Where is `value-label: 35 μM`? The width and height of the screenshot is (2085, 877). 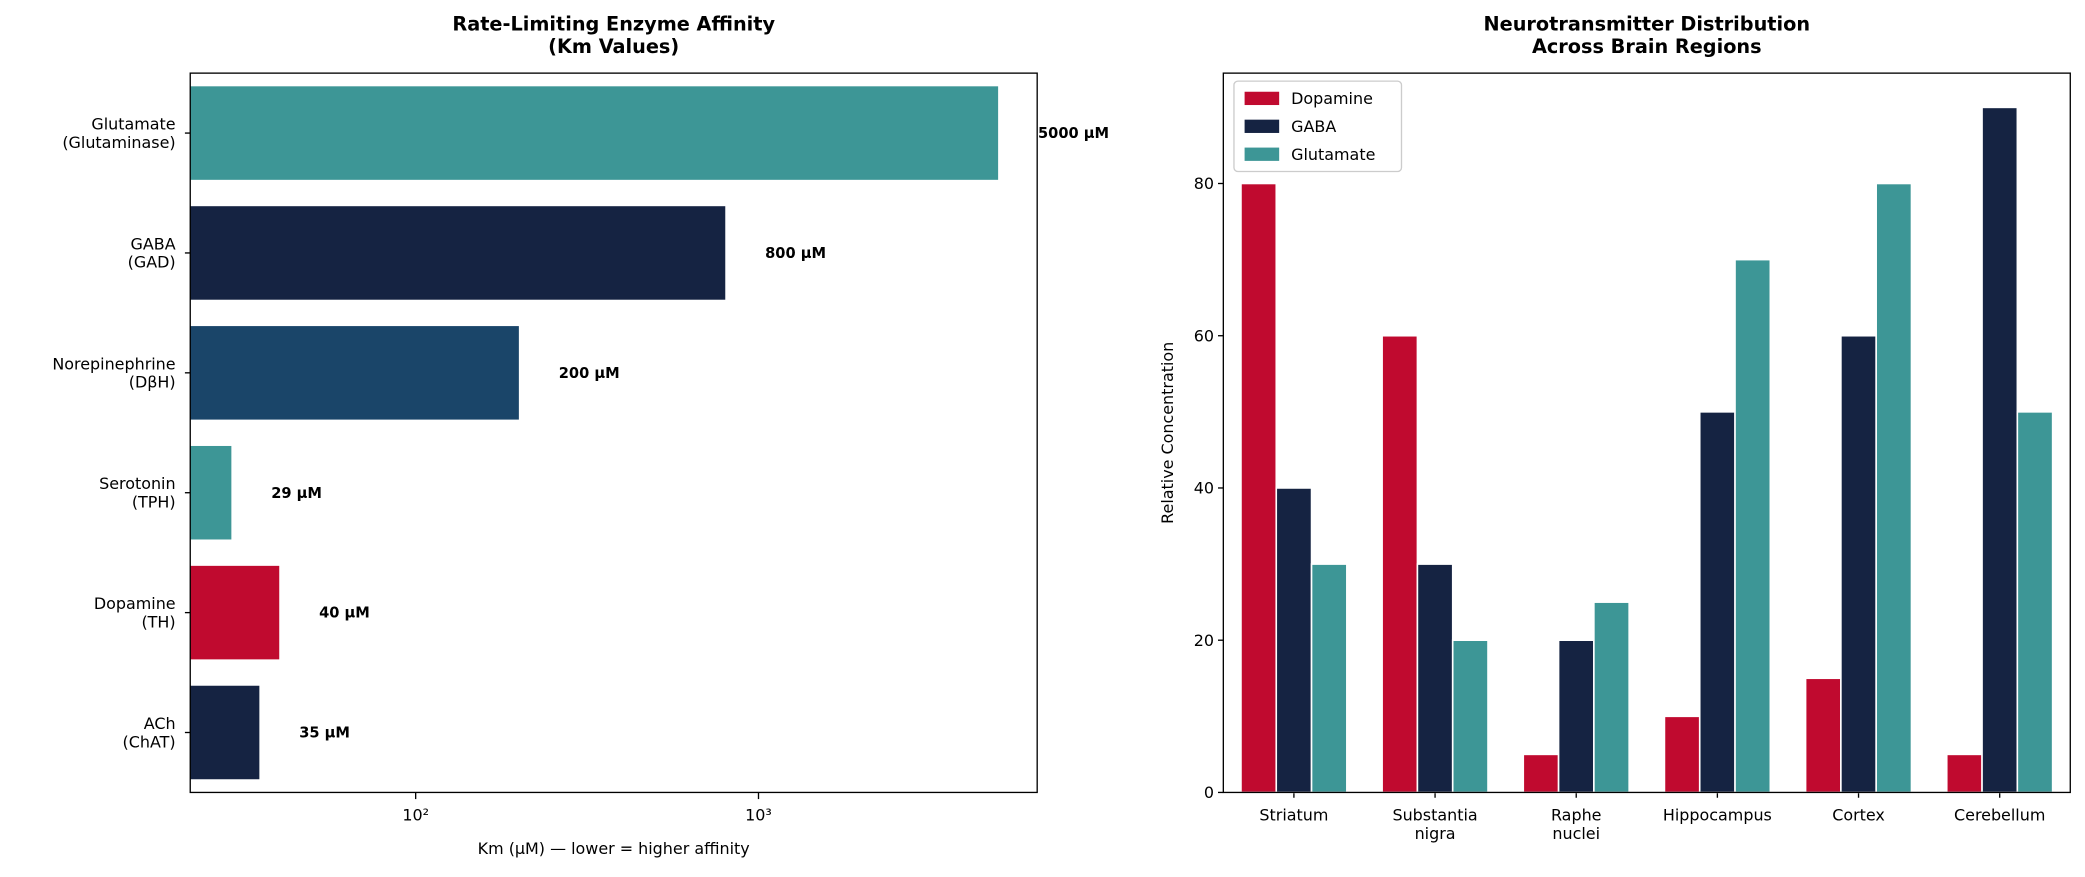
value-label: 35 μM is located at coordinates (324, 733).